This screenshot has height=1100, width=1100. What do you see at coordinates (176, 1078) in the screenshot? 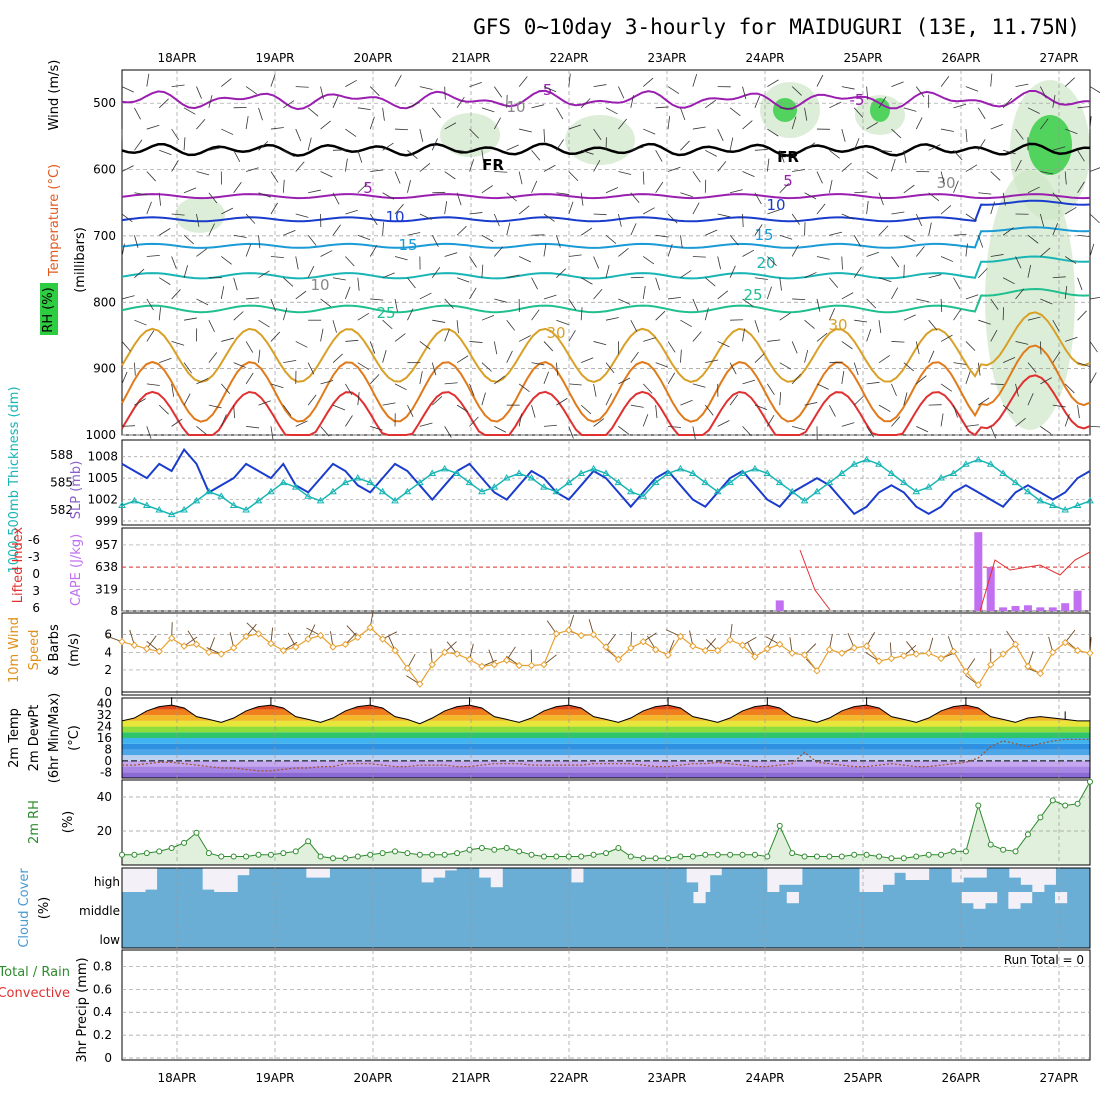
I see `bottom-date-label: 18APR` at bounding box center [176, 1078].